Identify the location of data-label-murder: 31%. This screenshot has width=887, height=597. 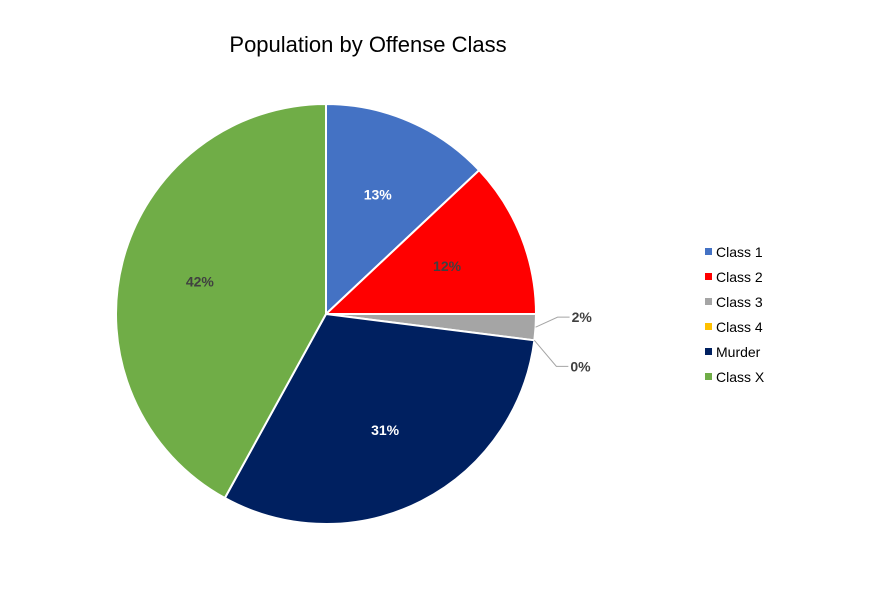
(385, 430).